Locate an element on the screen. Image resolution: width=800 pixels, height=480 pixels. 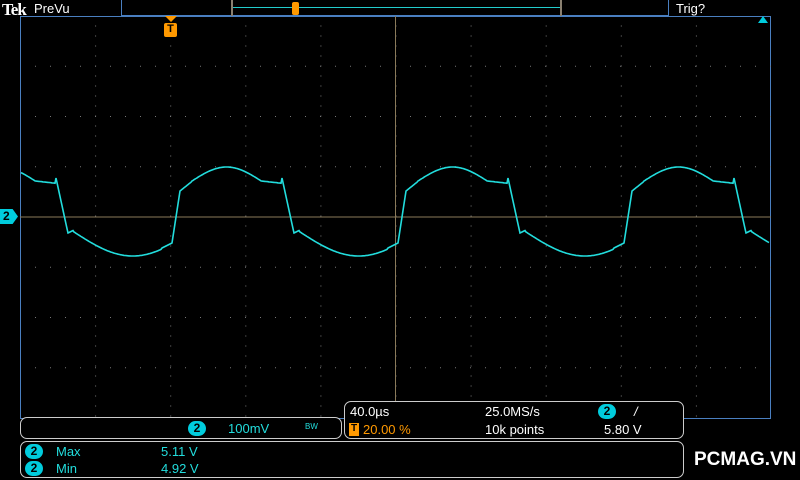
trigger-source-badge: 2 is located at coordinates (607, 411).